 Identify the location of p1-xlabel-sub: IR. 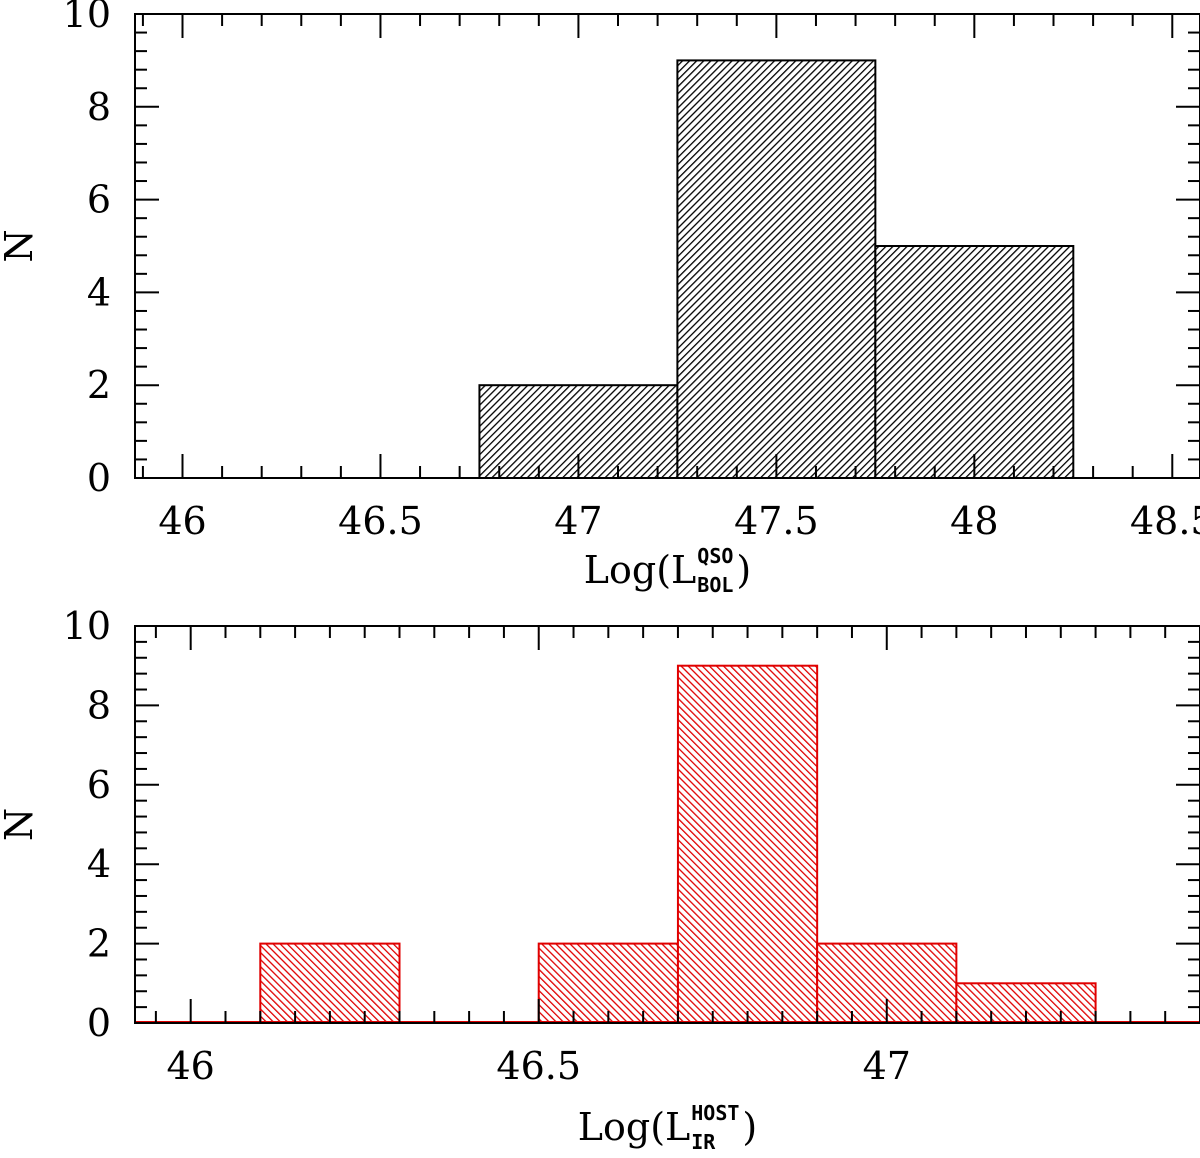
(703, 1142).